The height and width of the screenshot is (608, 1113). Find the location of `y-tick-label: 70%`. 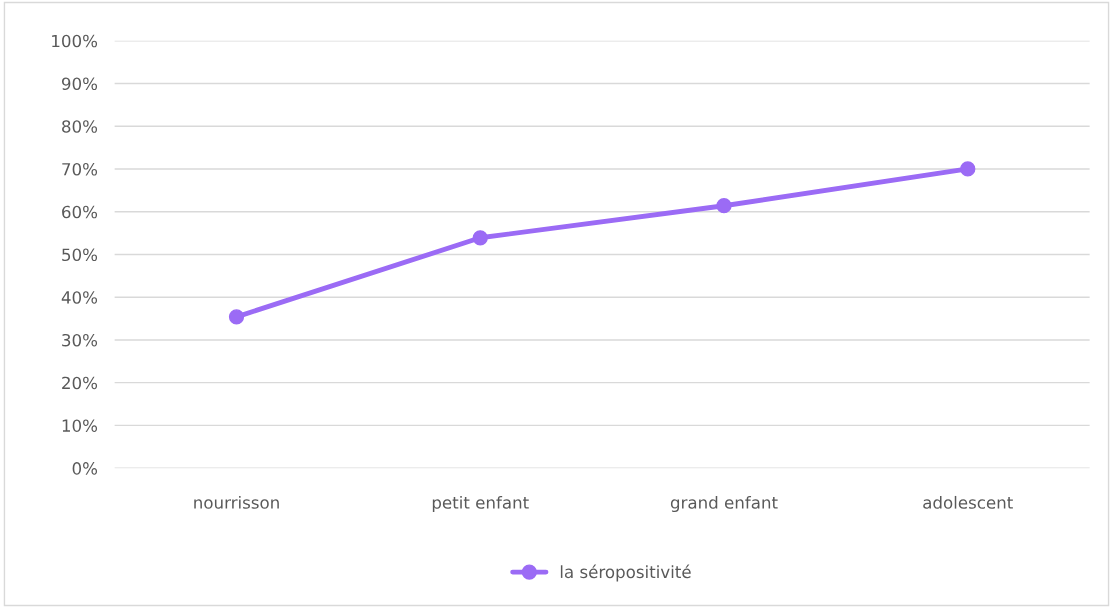

y-tick-label: 70% is located at coordinates (80, 169).